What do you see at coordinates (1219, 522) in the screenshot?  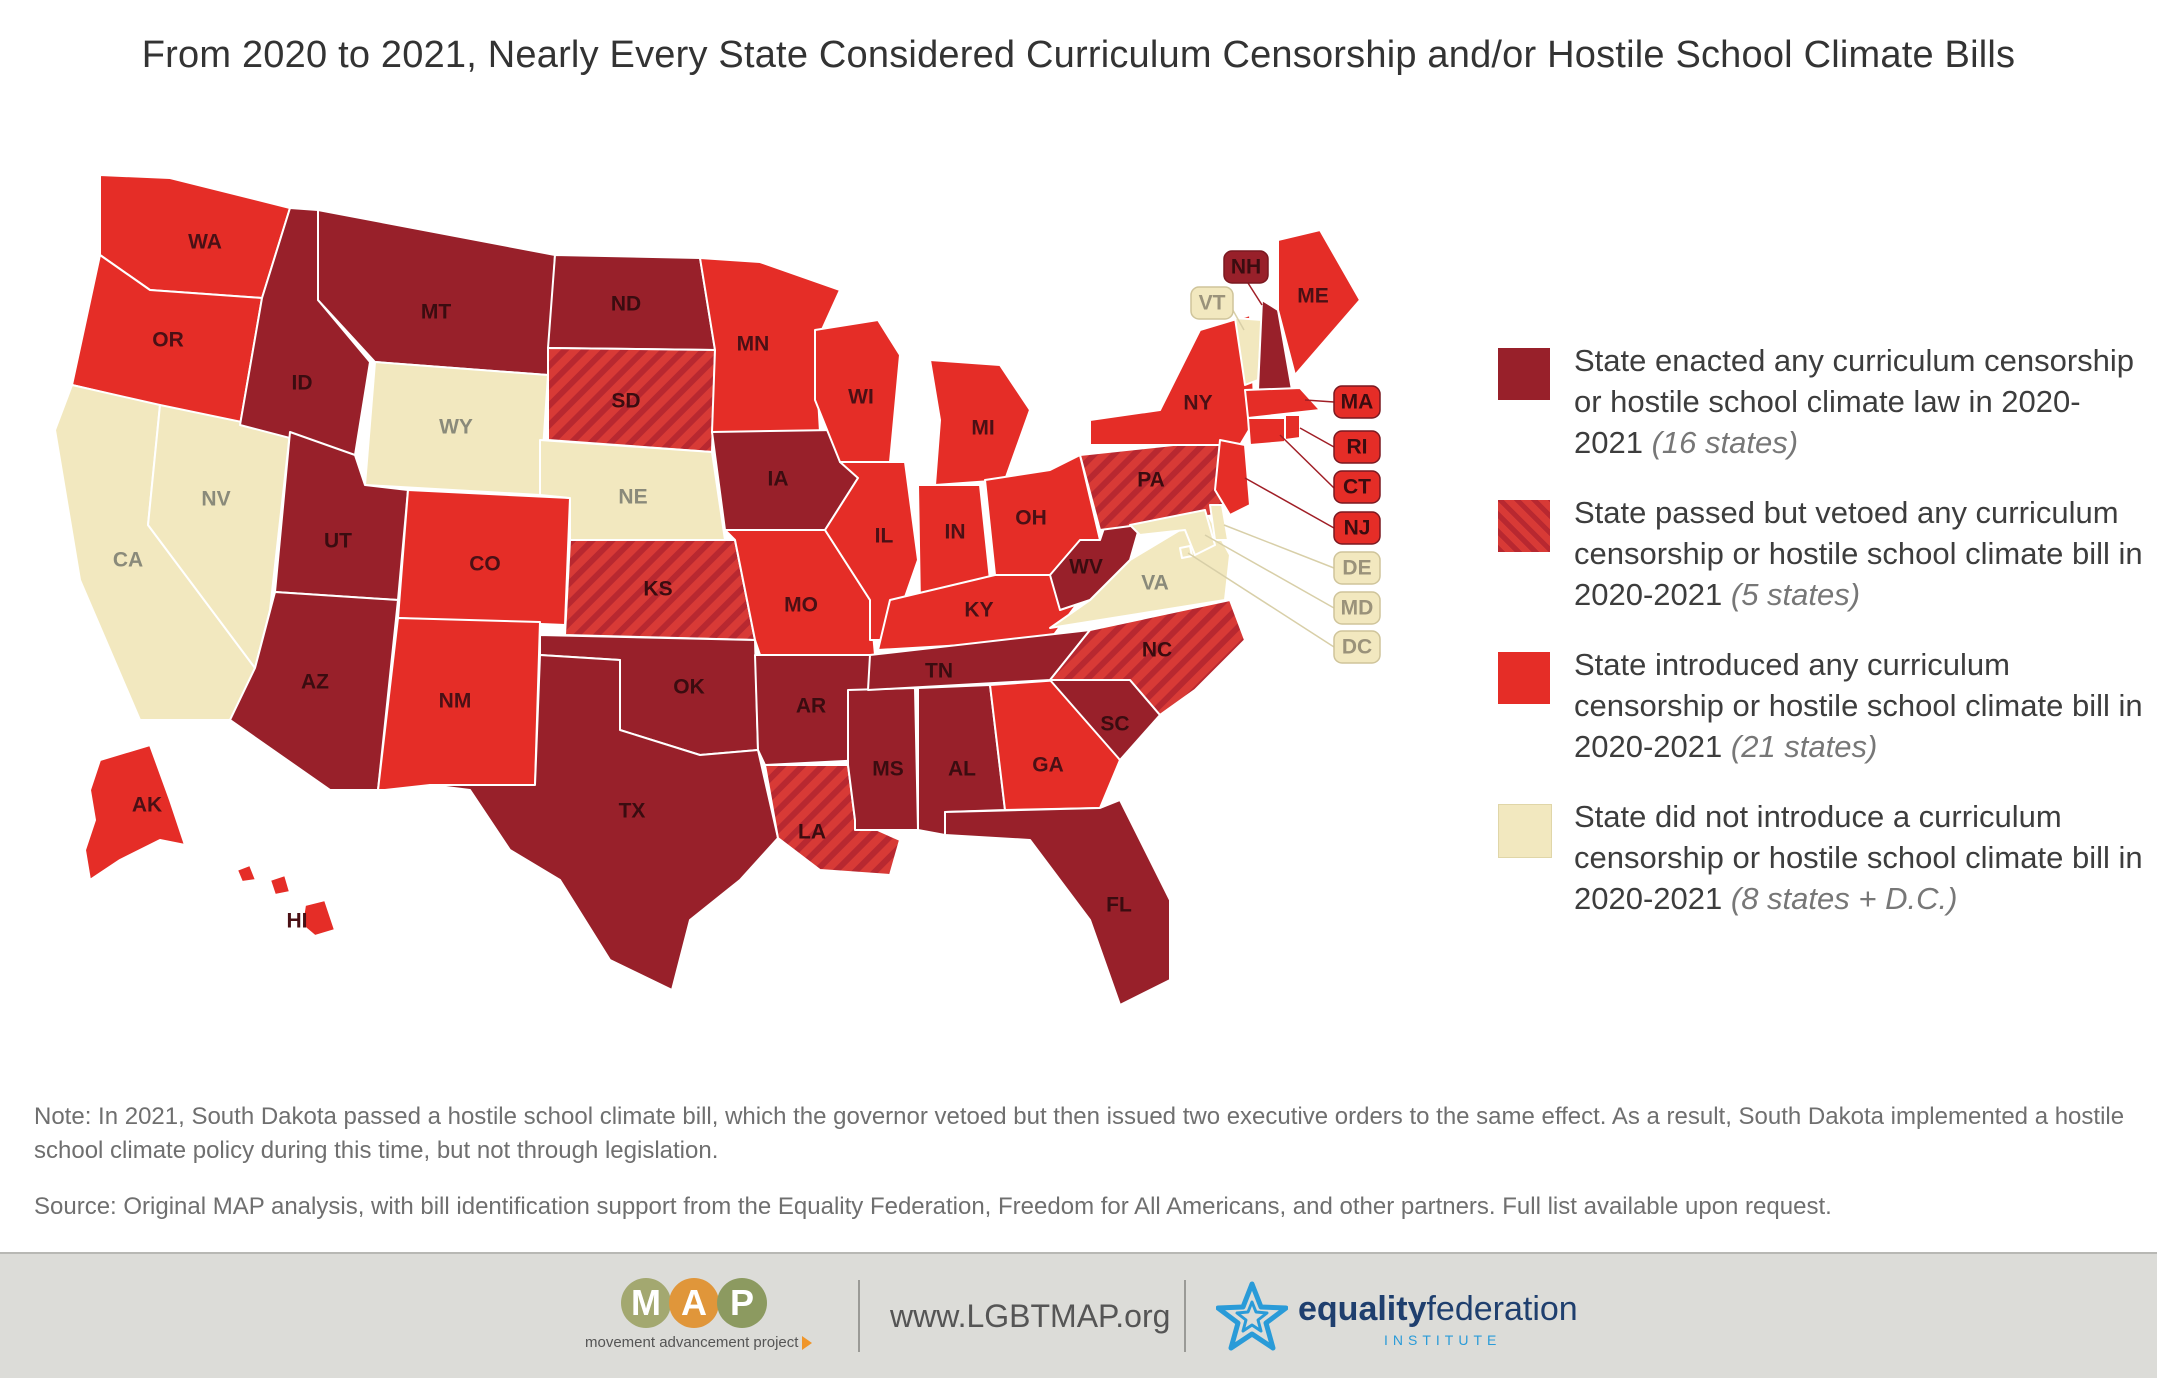 I see `state-DE` at bounding box center [1219, 522].